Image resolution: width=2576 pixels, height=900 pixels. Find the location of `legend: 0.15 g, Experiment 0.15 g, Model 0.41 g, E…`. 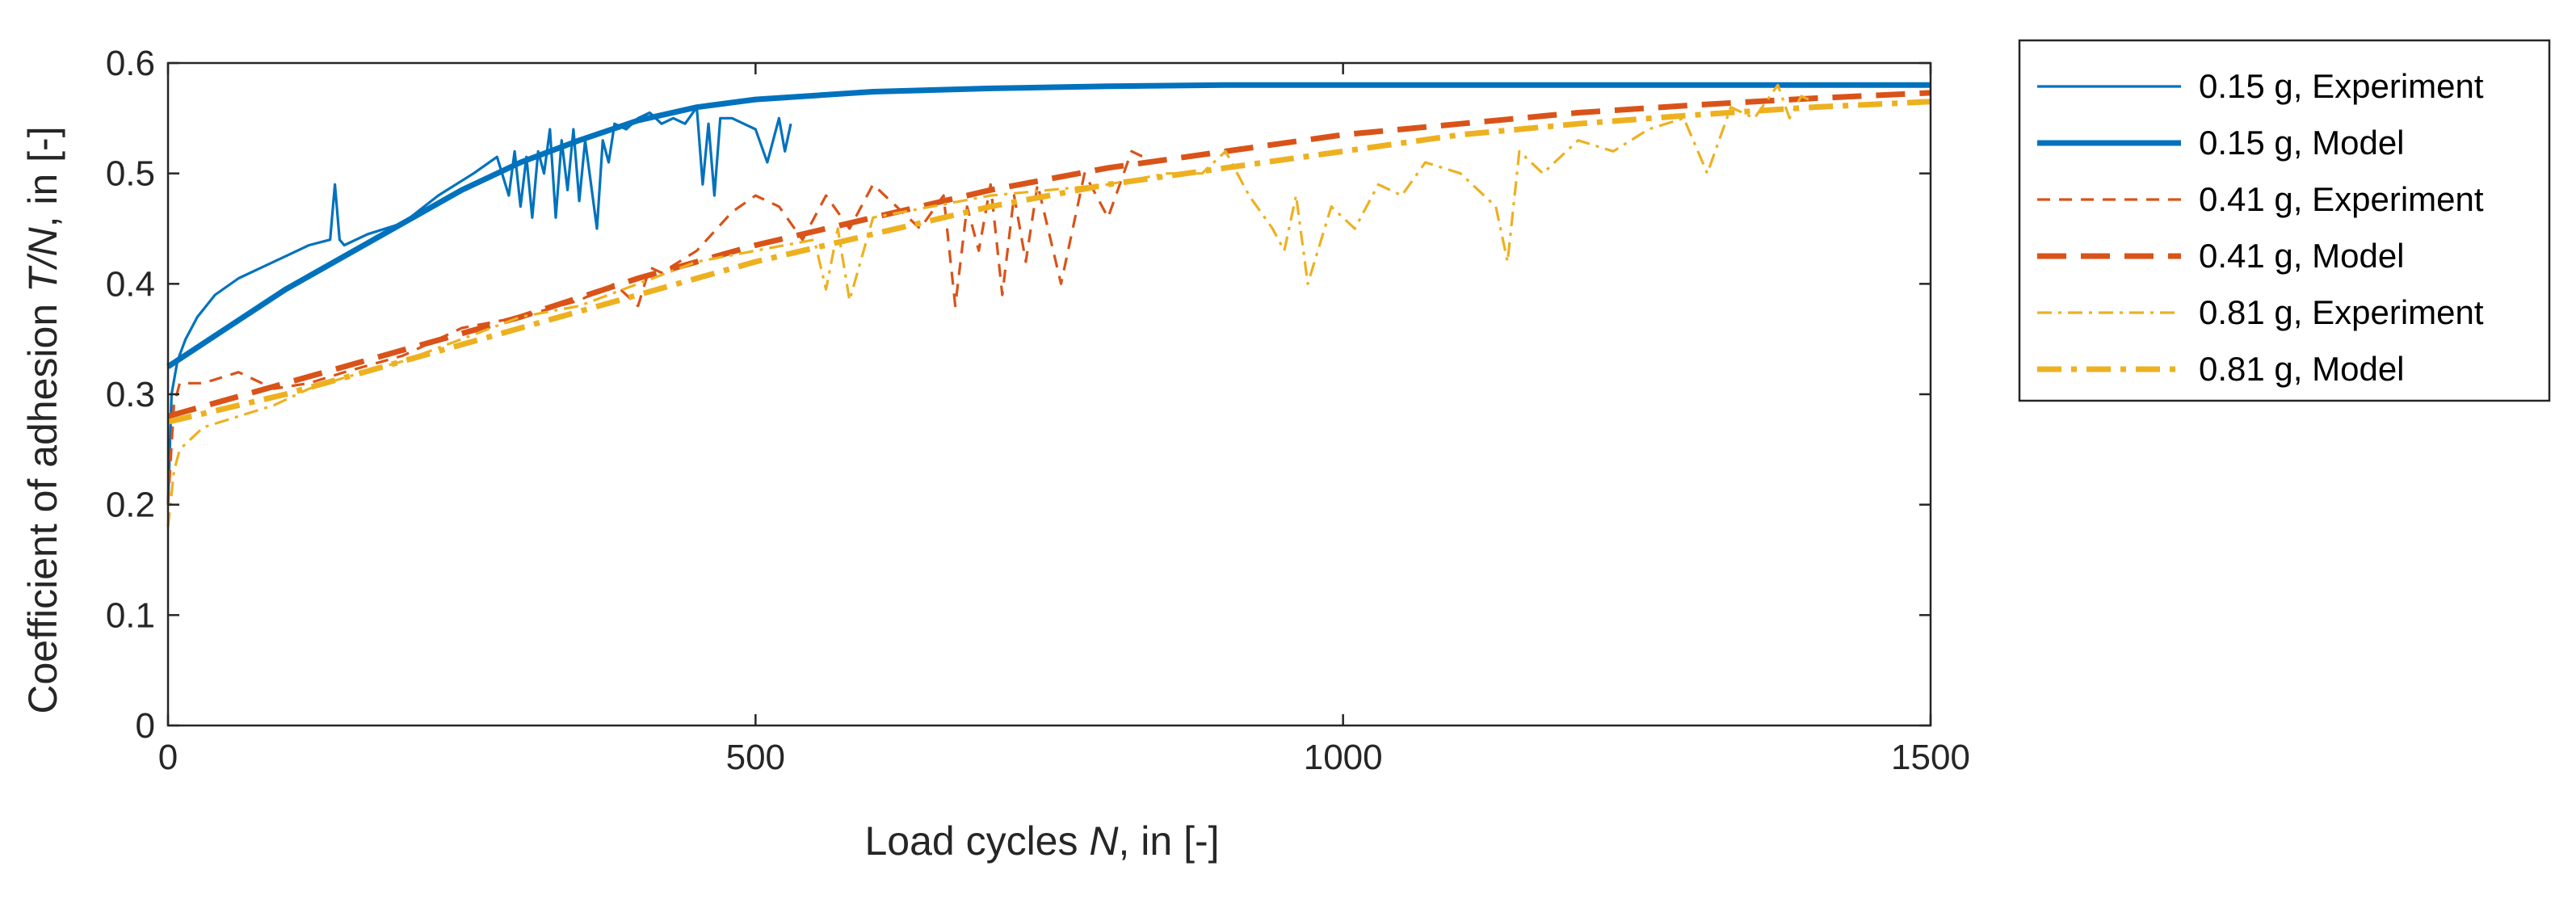

legend: 0.15 g, Experiment 0.15 g, Model 0.41 g, E… is located at coordinates (2284, 220).